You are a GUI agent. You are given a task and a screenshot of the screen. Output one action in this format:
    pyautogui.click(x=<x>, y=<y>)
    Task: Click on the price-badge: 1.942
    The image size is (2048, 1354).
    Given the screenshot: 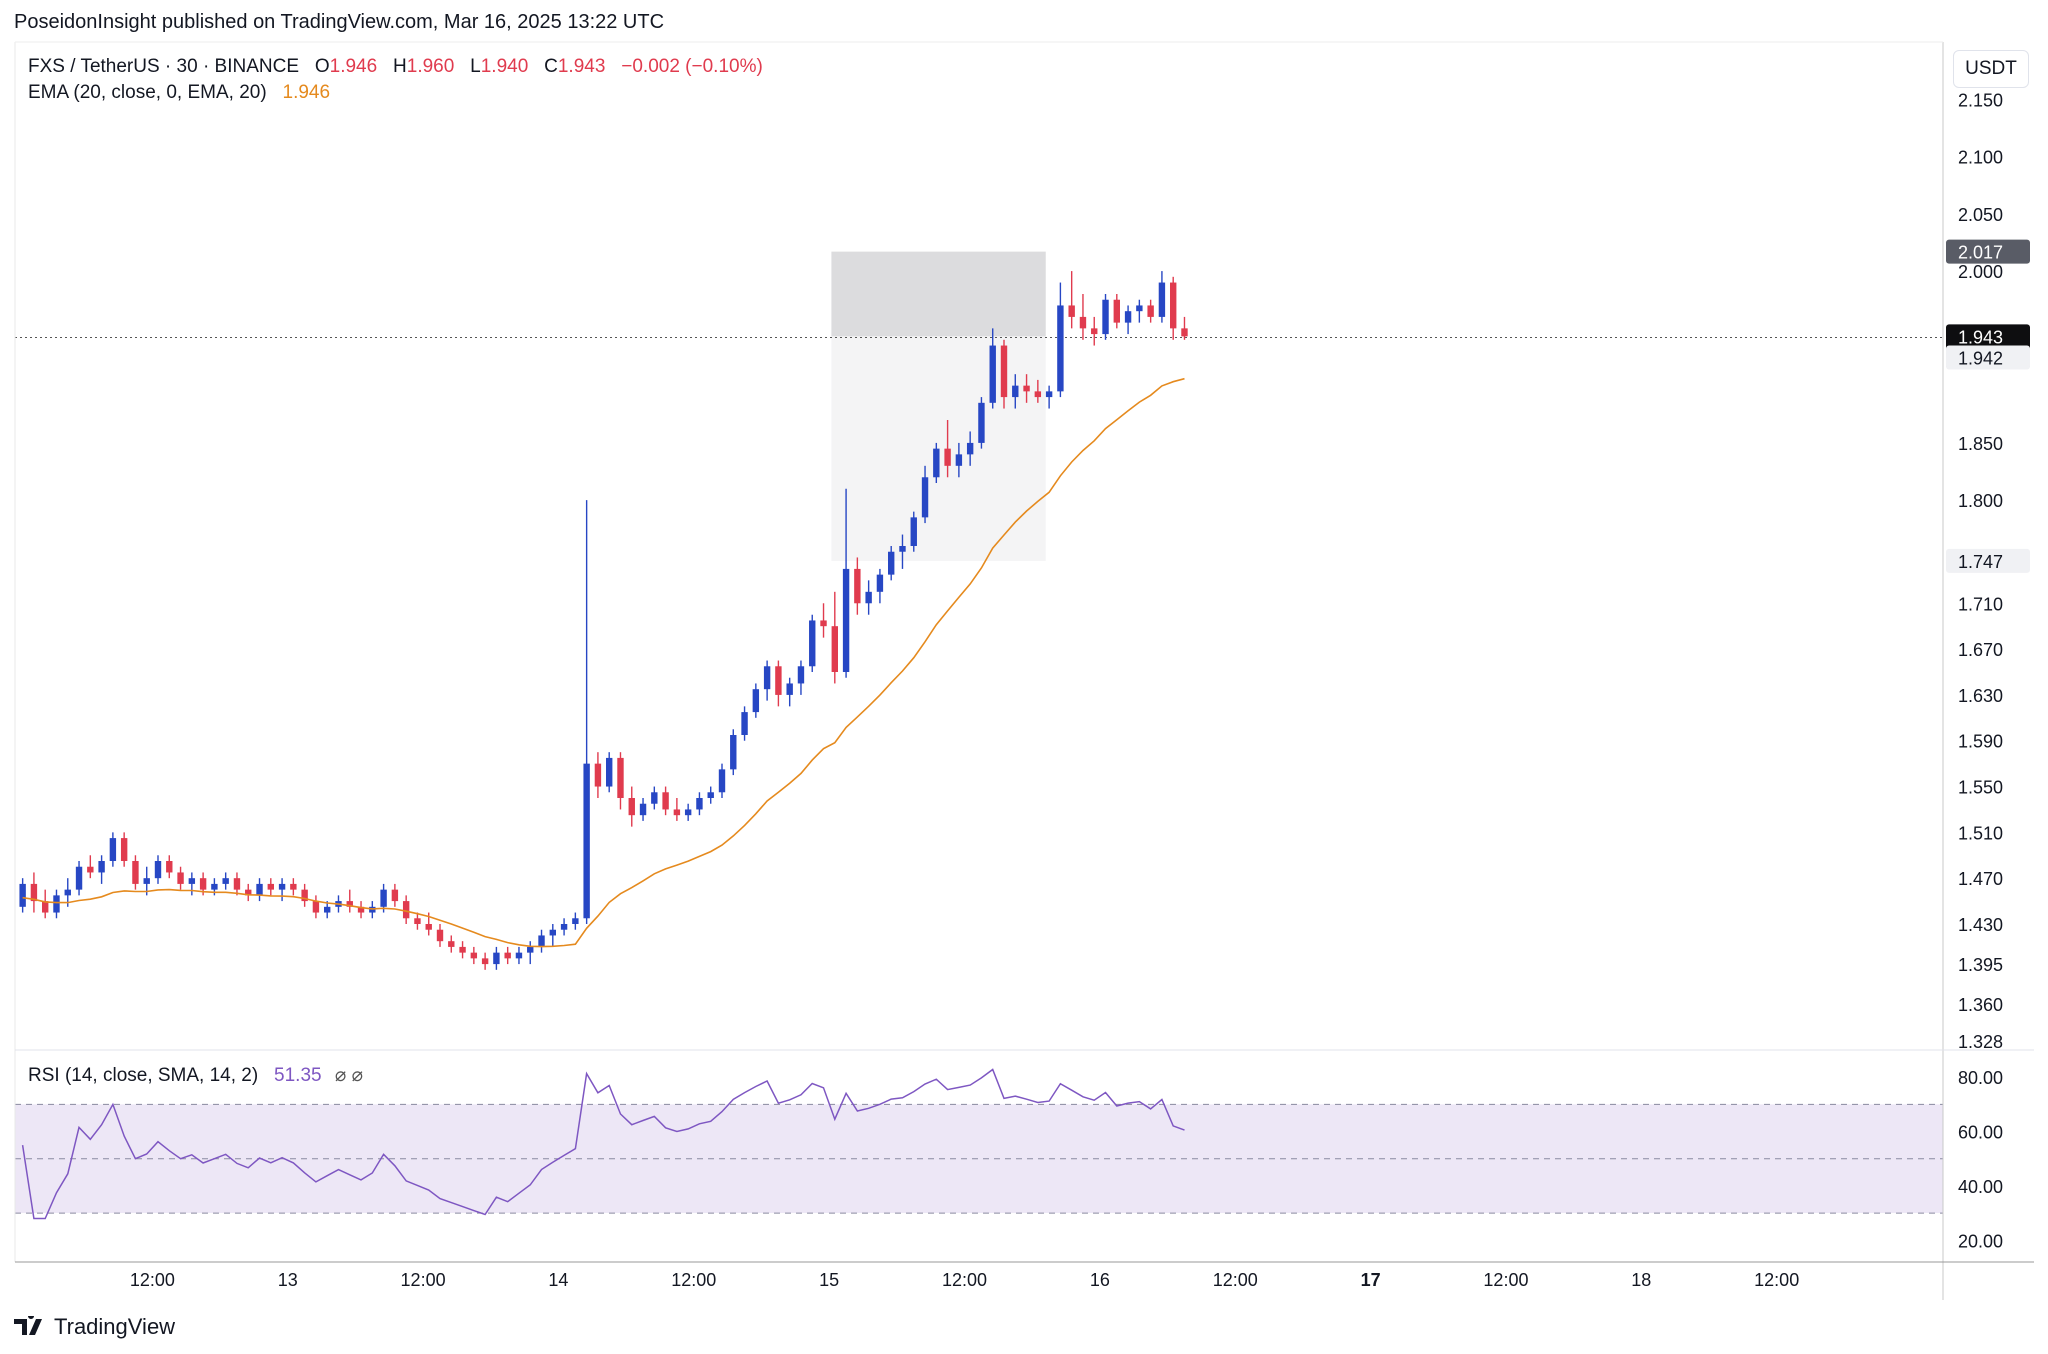 What is the action you would take?
    pyautogui.click(x=1988, y=357)
    